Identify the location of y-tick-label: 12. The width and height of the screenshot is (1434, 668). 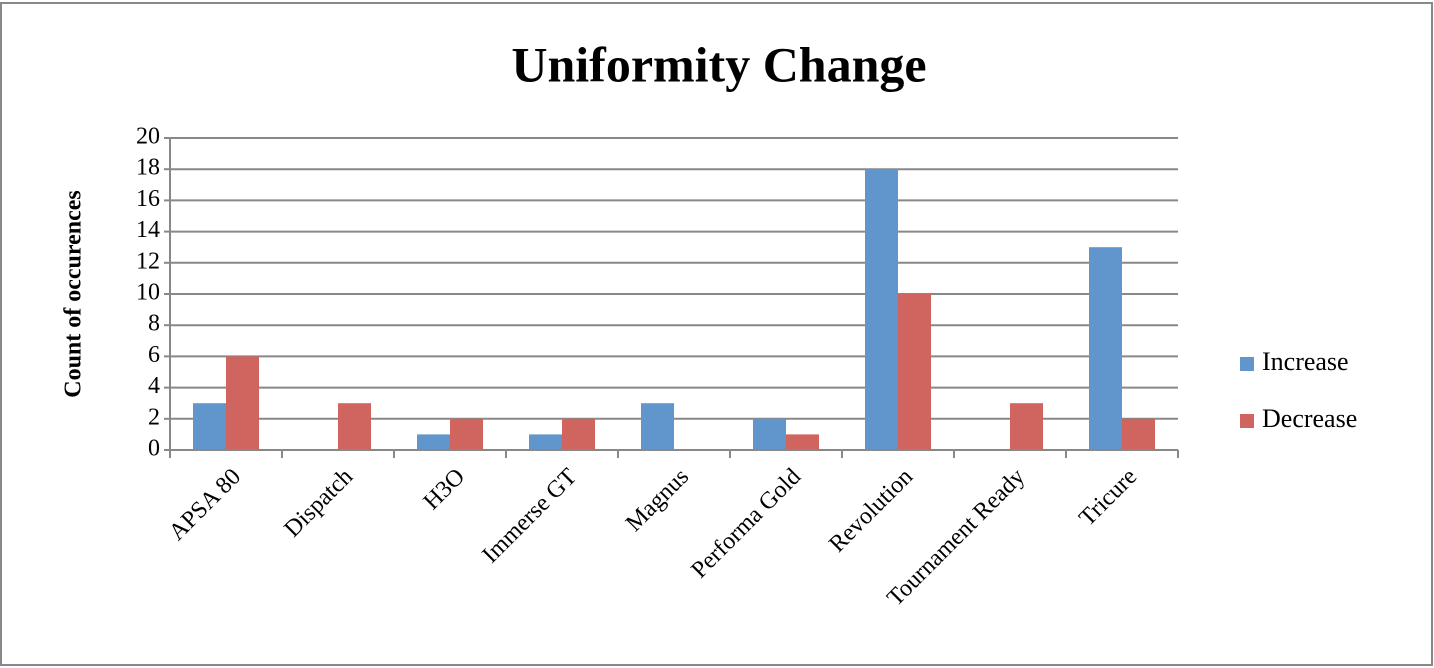
(148, 261).